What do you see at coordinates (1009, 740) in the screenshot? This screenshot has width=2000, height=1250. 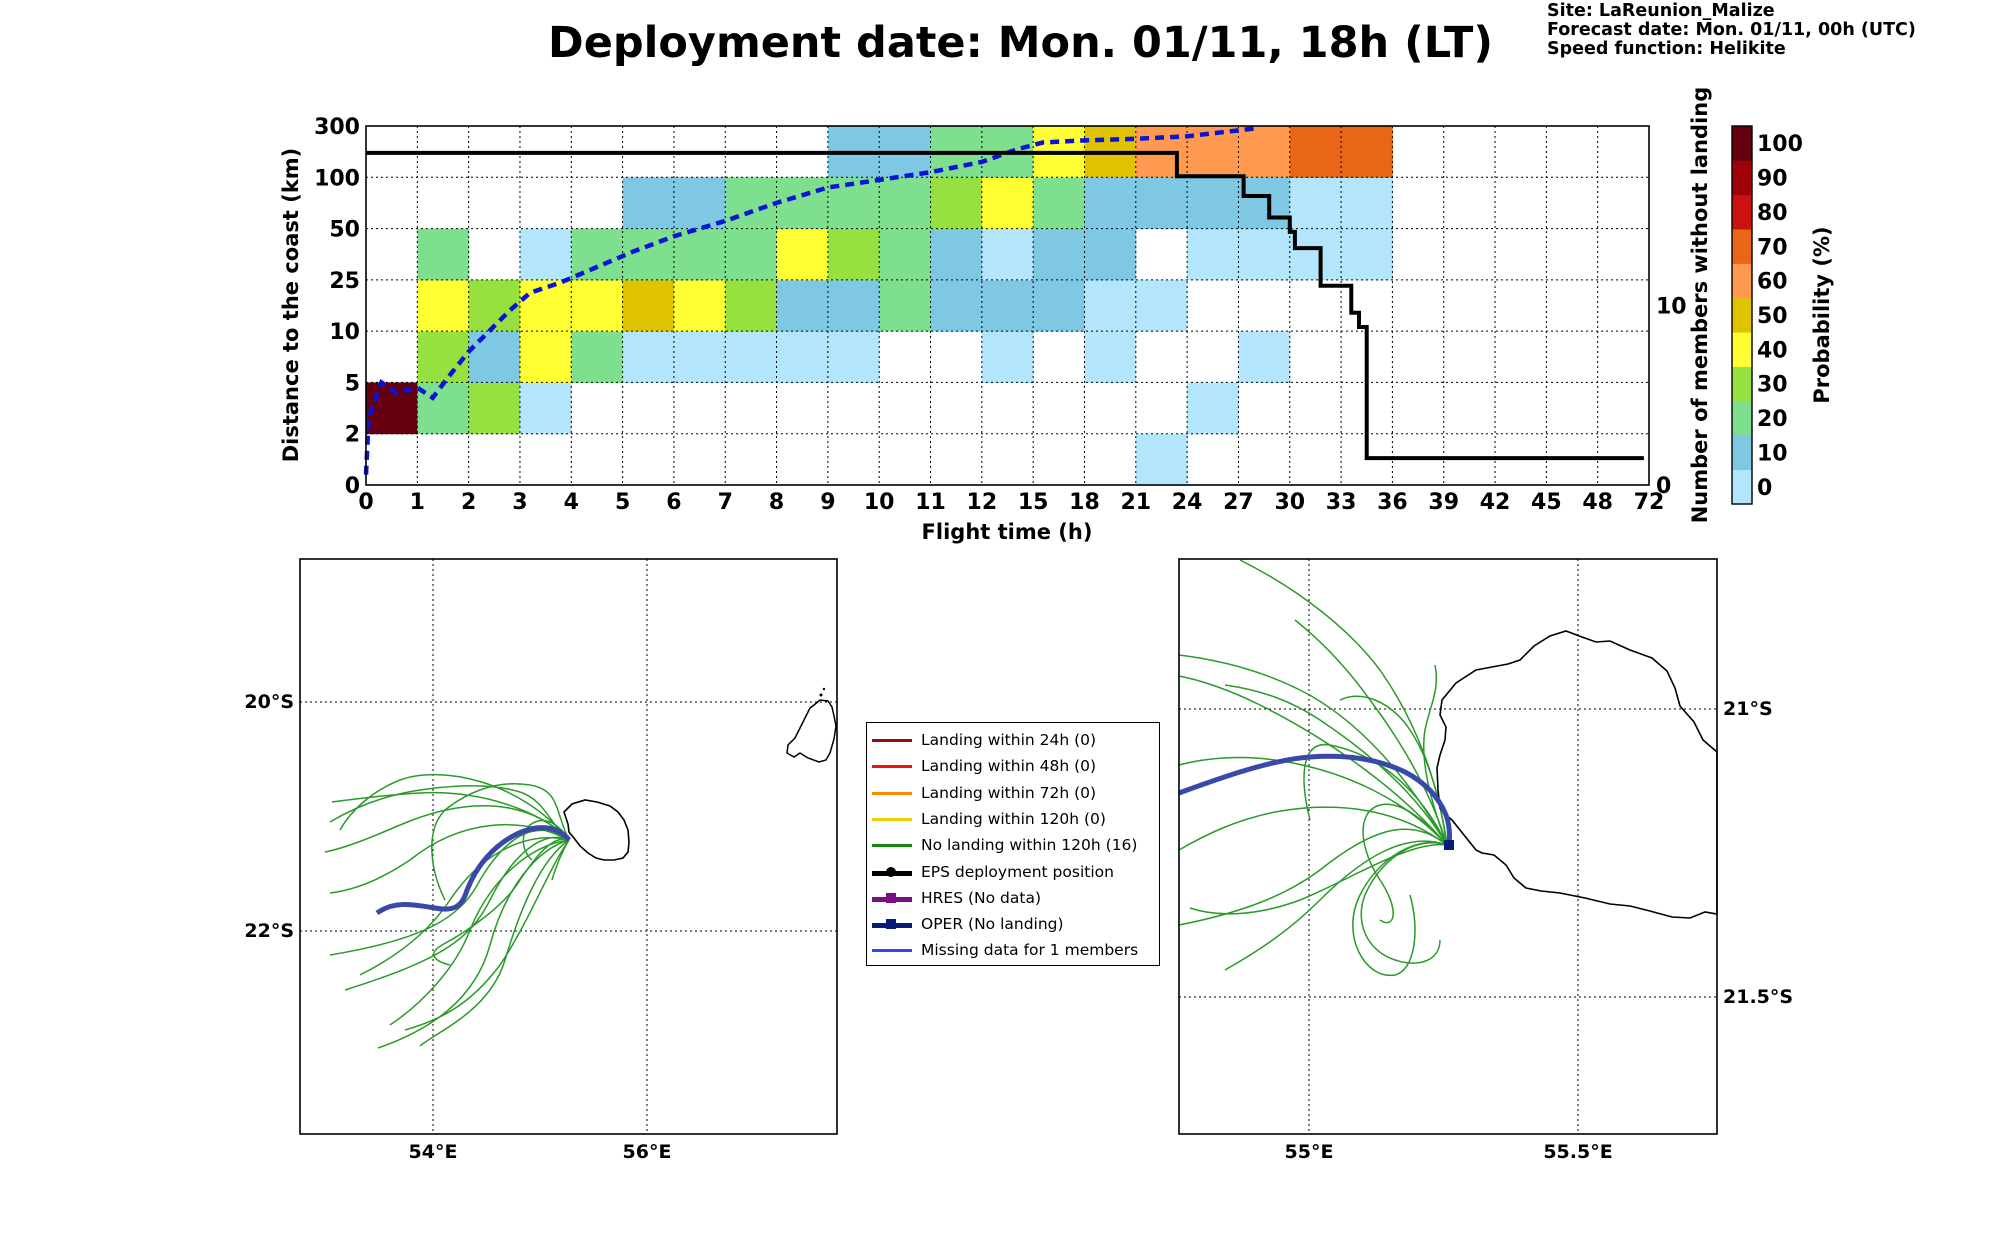 I see `legend-label: Landing within 24h (0)` at bounding box center [1009, 740].